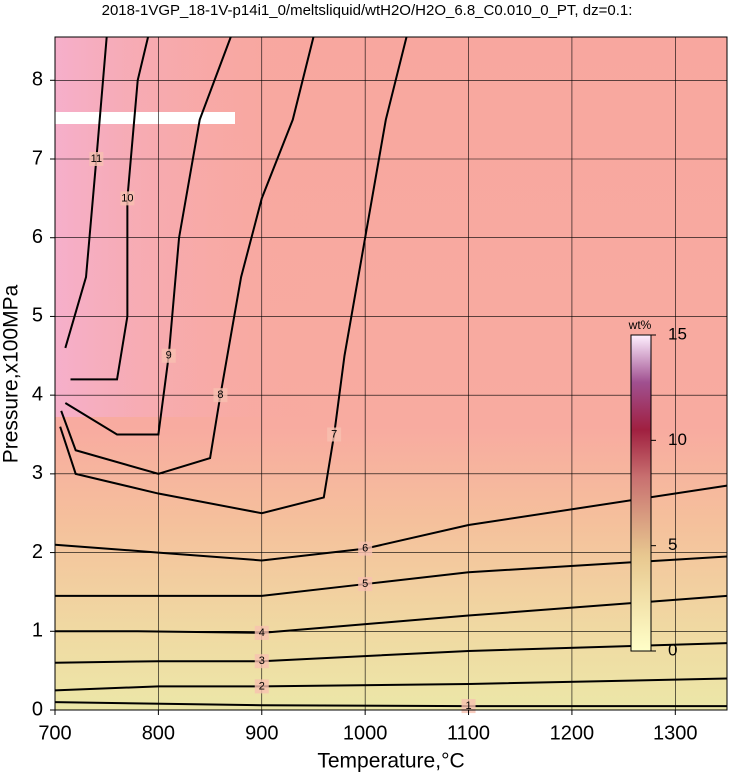  Describe the element at coordinates (145, 118) in the screenshot. I see `plot-artifact` at that location.